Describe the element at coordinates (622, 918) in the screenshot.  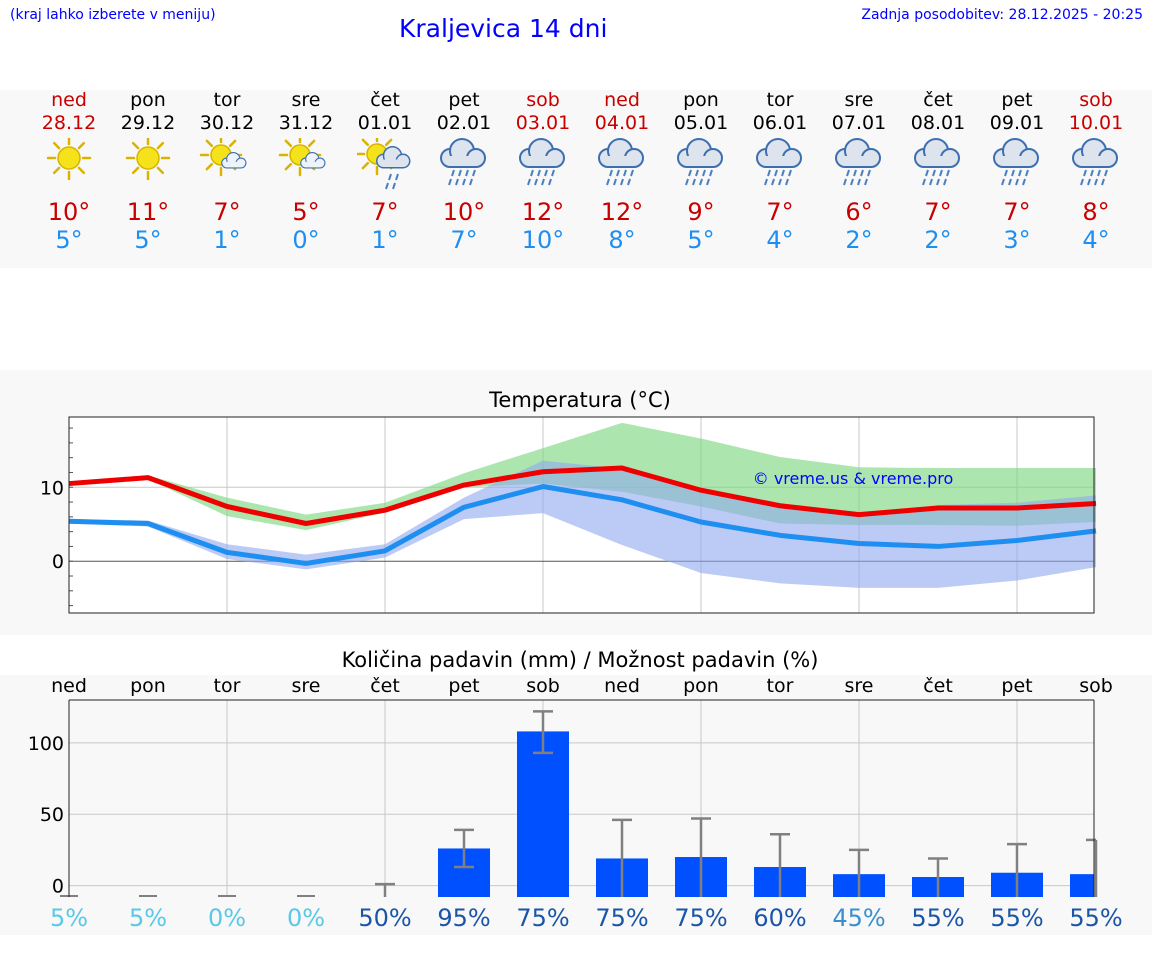
I see `precip-probability: 75%` at that location.